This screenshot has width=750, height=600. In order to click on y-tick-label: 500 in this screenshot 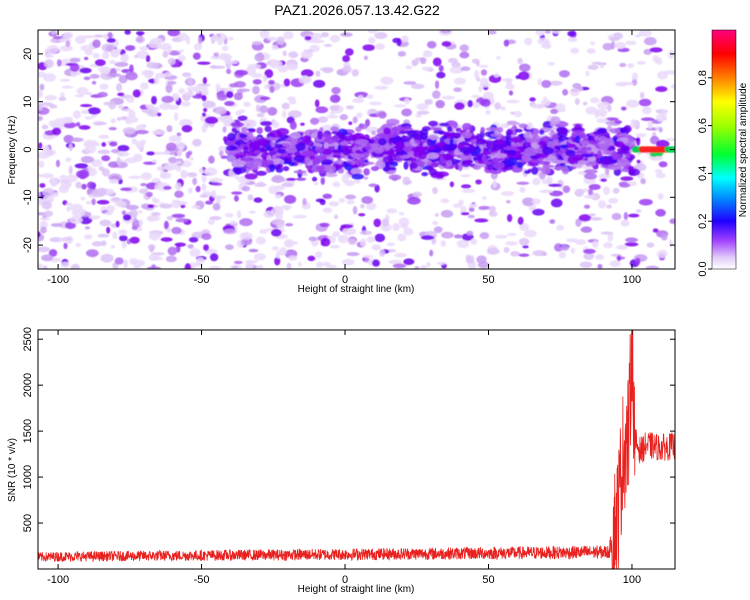, I will do `click(28, 523)`.